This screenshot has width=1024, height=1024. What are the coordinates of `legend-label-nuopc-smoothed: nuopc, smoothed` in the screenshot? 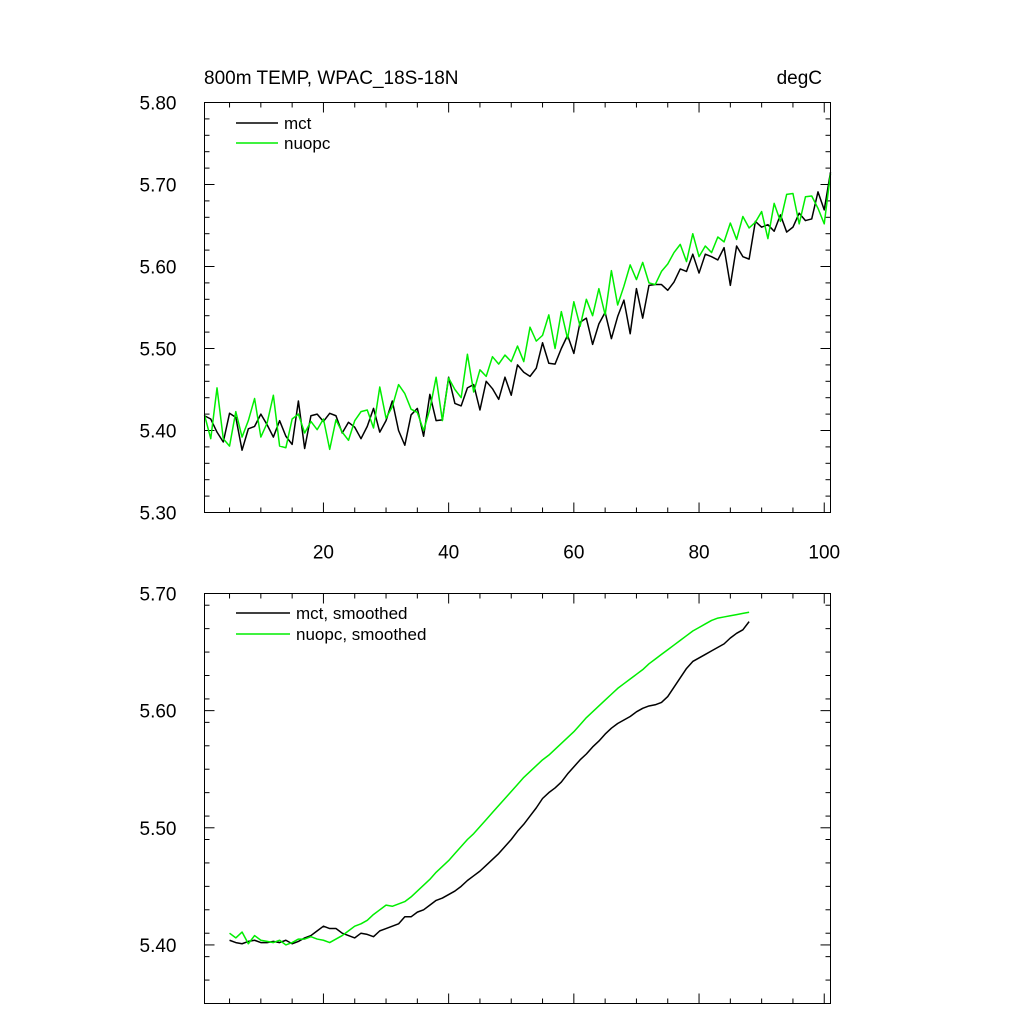 It's located at (361, 634).